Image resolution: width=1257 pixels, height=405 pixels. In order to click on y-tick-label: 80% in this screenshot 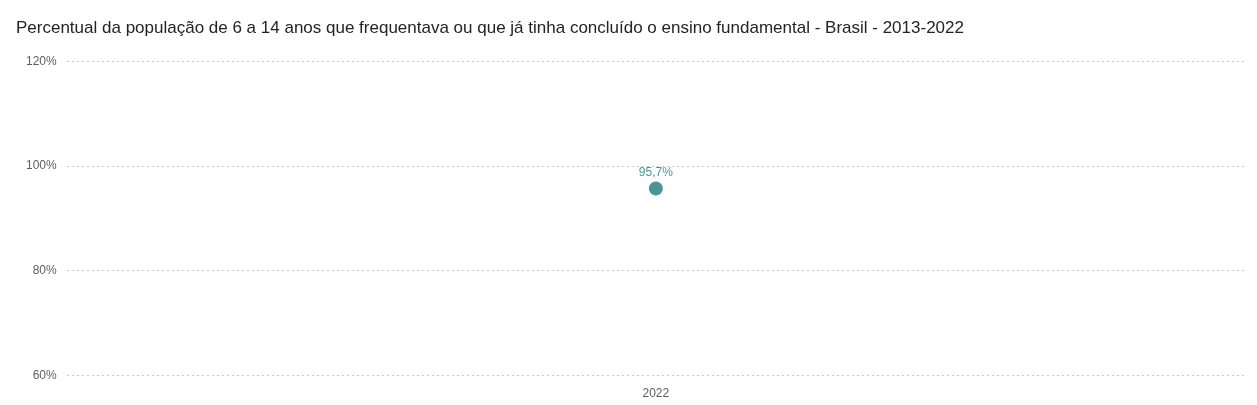, I will do `click(45, 270)`.